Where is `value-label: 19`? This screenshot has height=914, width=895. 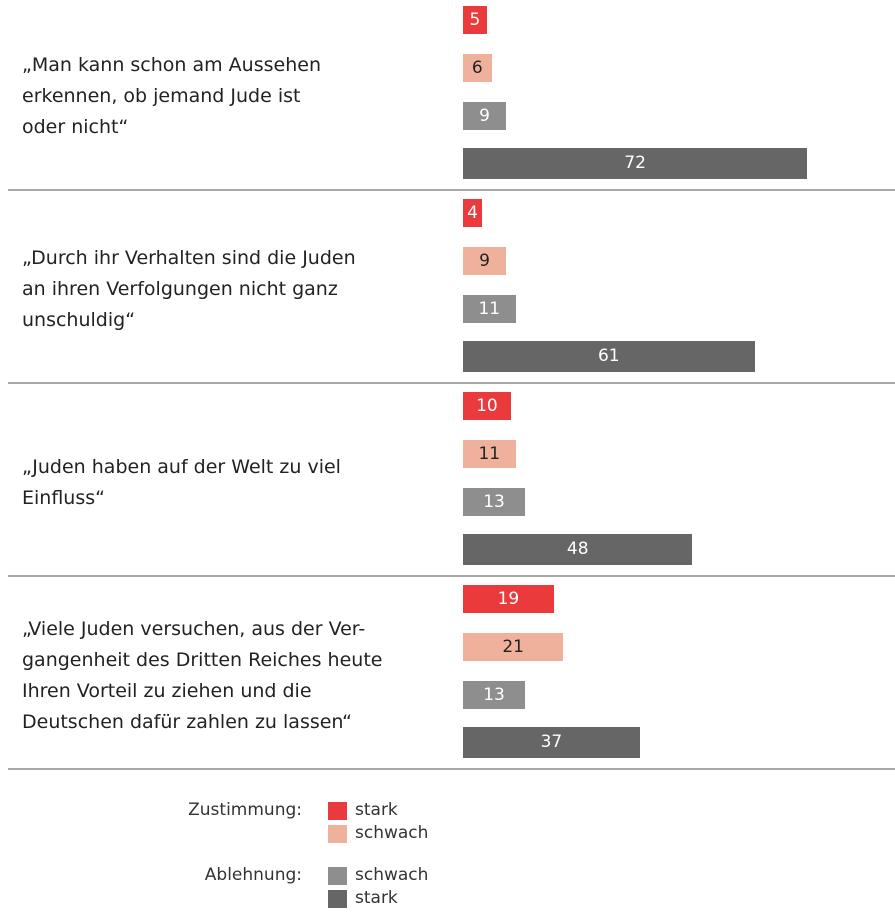 value-label: 19 is located at coordinates (508, 599).